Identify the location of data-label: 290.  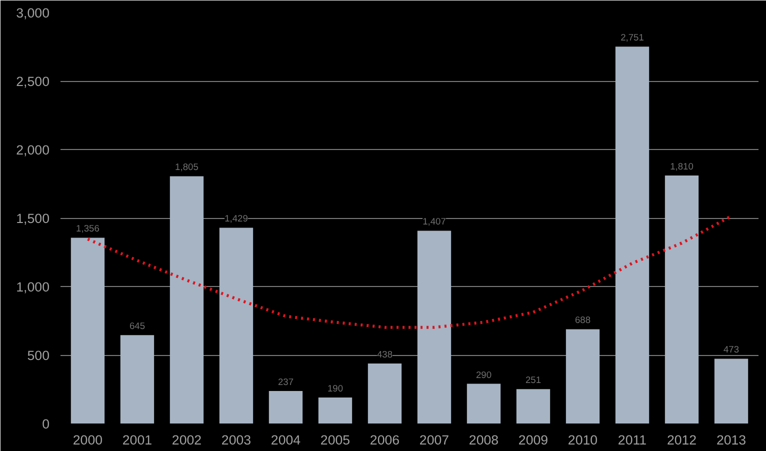
(484, 375).